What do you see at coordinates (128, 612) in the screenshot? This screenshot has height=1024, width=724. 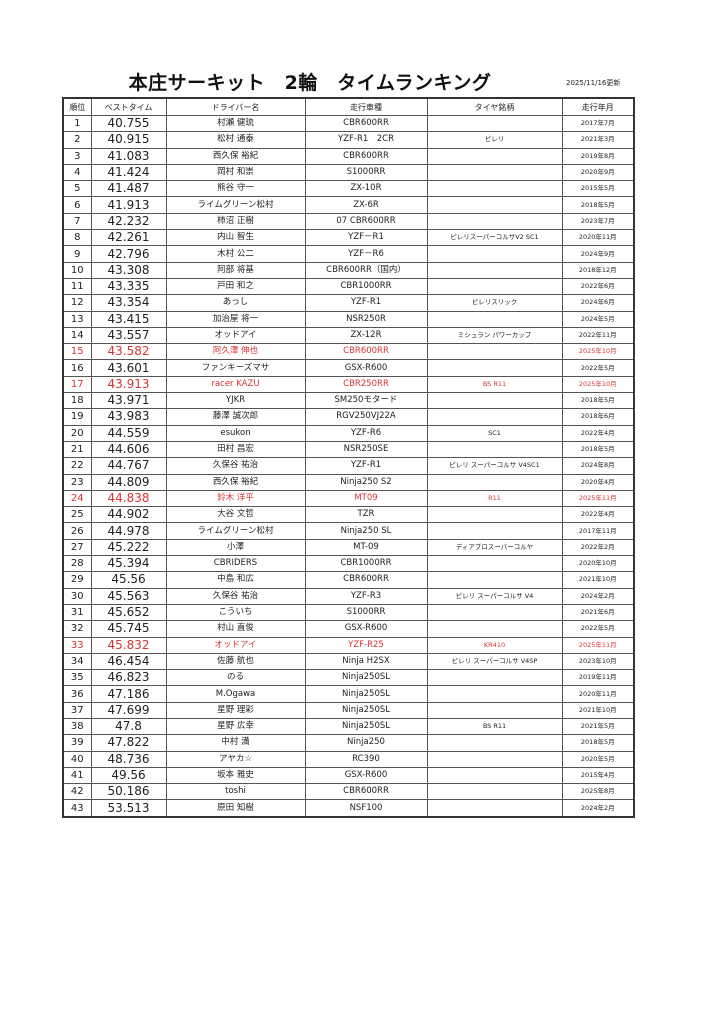 I see `cell-time: 45.652` at bounding box center [128, 612].